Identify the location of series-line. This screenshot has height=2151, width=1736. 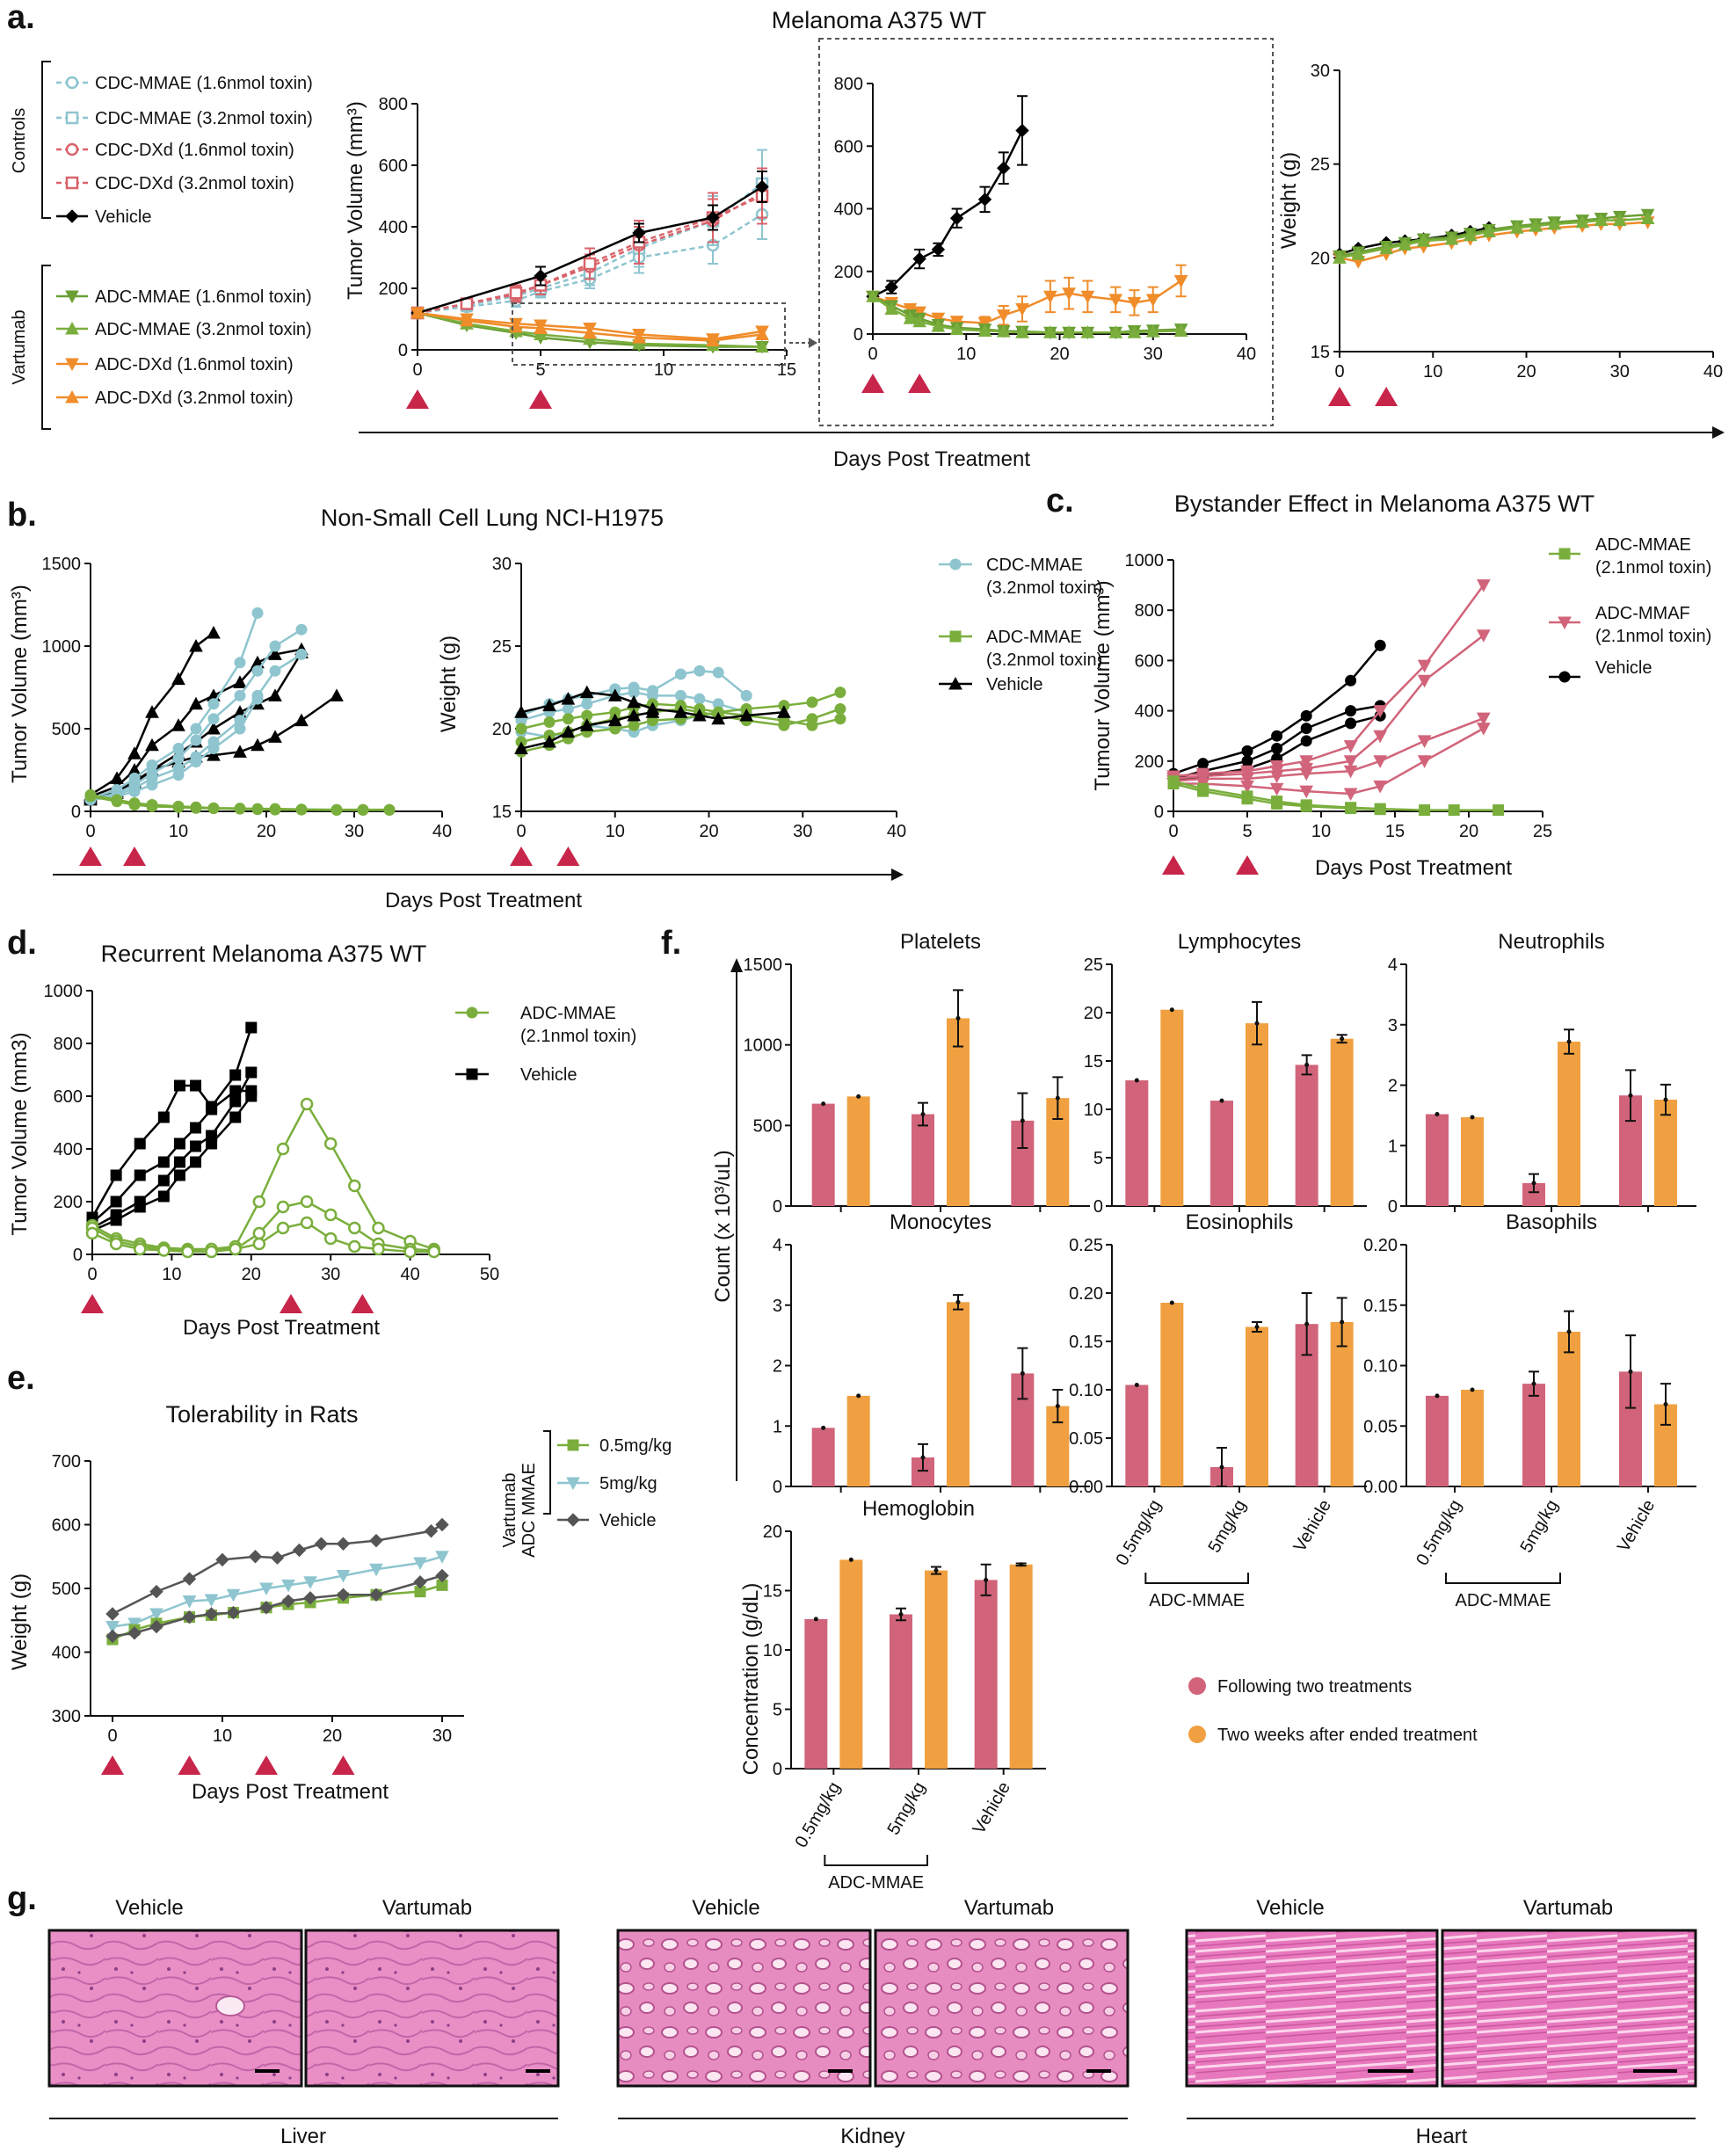
(589, 329).